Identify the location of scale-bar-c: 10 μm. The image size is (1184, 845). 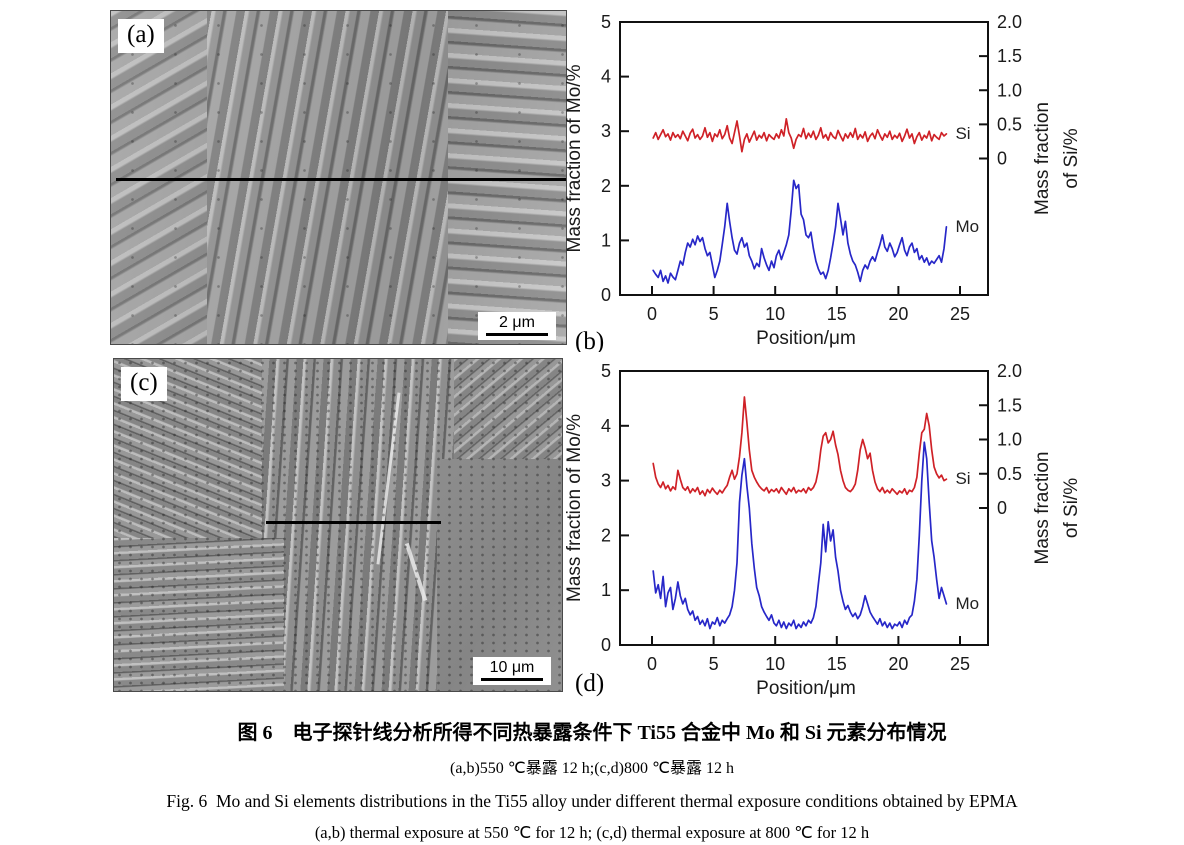
(512, 670).